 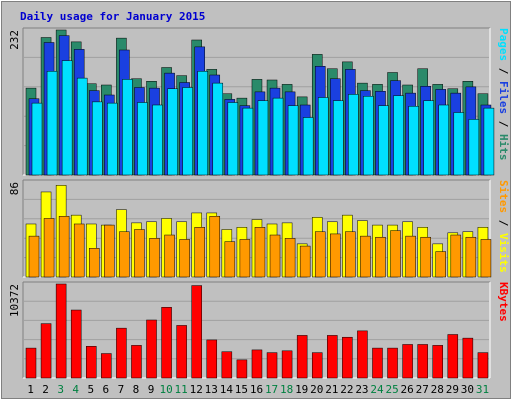 What do you see at coordinates (361, 389) in the screenshot?
I see `x-tick-label: 23` at bounding box center [361, 389].